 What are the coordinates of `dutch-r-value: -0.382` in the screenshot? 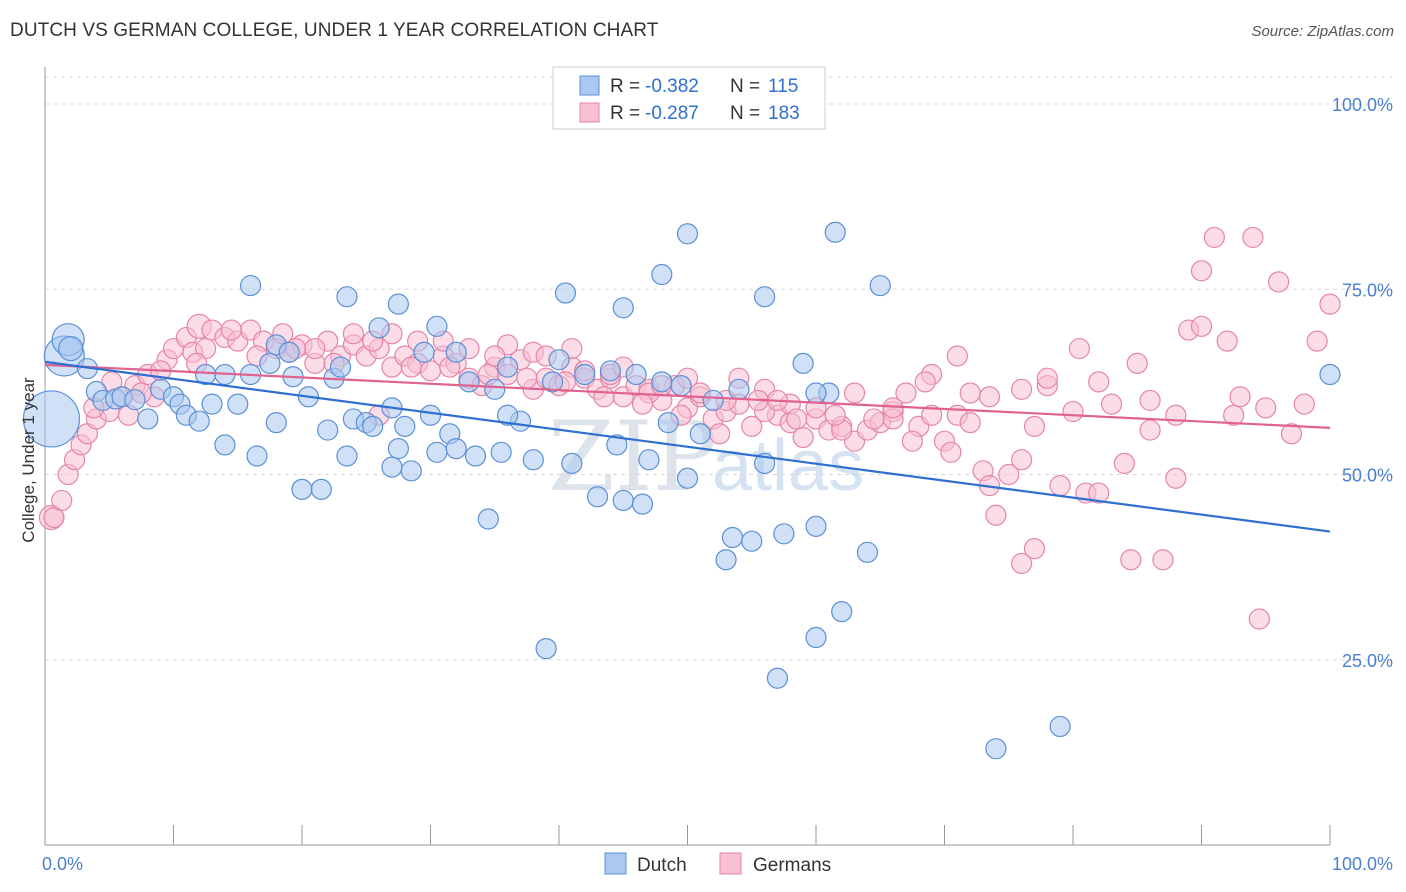 It's located at (672, 86).